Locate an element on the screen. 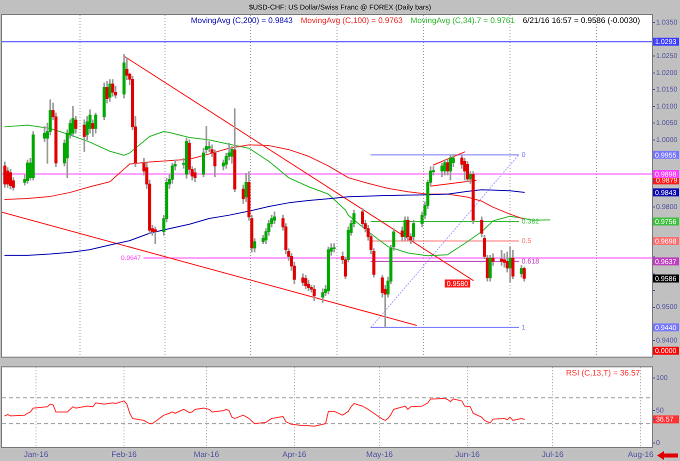 This screenshot has height=461, width=680. chart-subtitle: 6/21/16 16:57 = 0.9586 (-0.0030) is located at coordinates (581, 21).